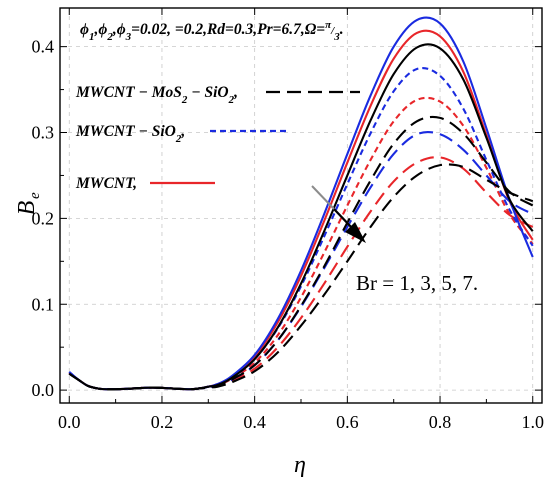 This screenshot has height=490, width=550. Describe the element at coordinates (532, 422) in the screenshot. I see `x-tick-label: 1.0` at that location.